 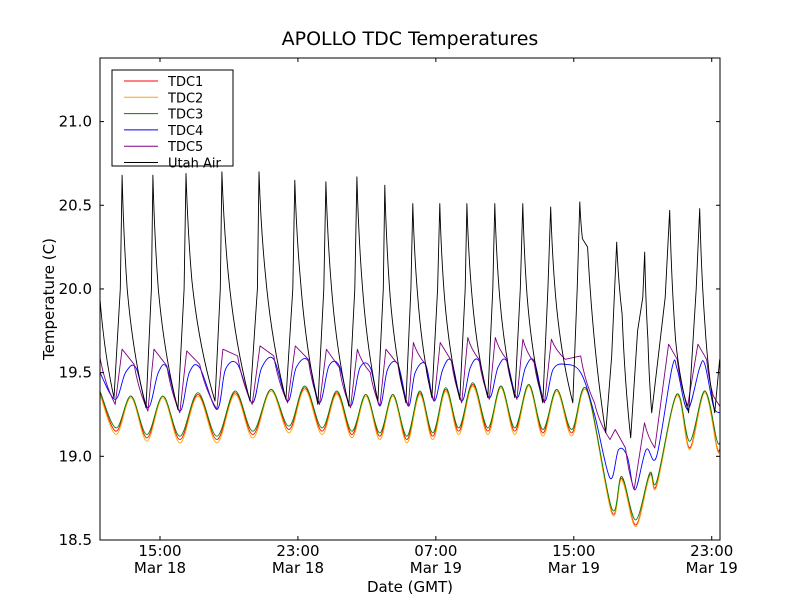 What do you see at coordinates (435, 551) in the screenshot?
I see `x-tick-time-label: 07:00` at bounding box center [435, 551].